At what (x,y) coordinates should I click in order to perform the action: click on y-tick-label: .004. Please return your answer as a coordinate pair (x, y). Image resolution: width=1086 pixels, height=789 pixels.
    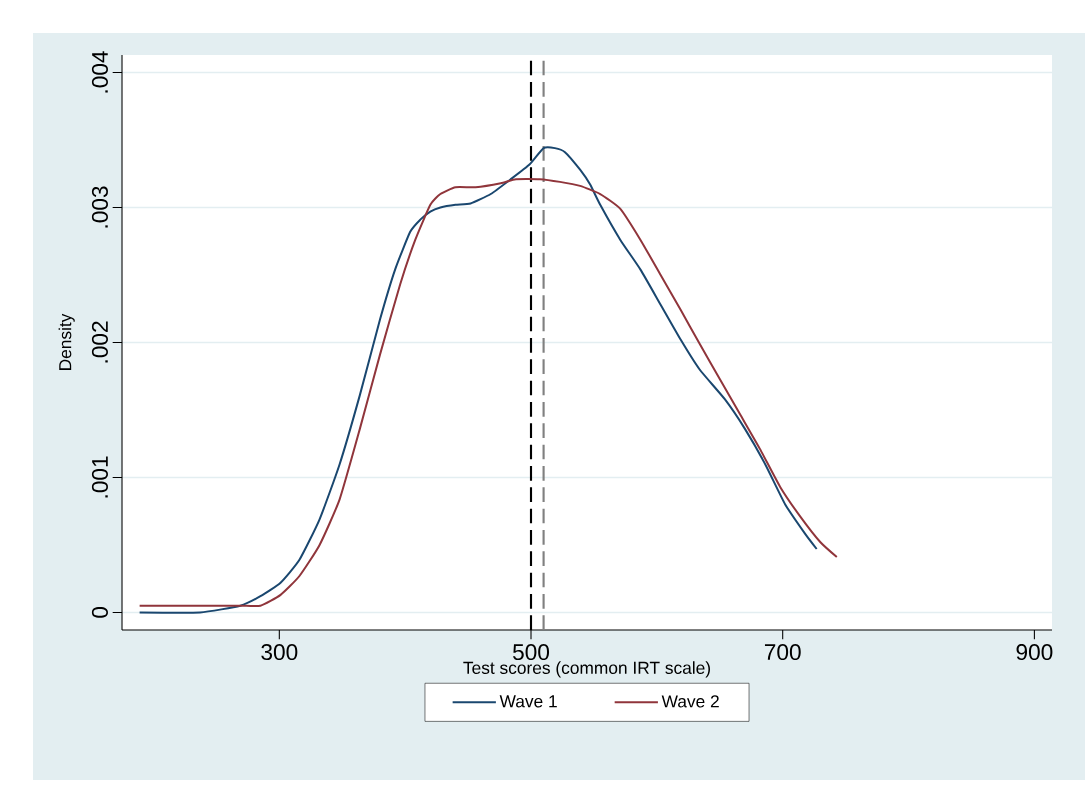
    Looking at the image, I should click on (99, 72).